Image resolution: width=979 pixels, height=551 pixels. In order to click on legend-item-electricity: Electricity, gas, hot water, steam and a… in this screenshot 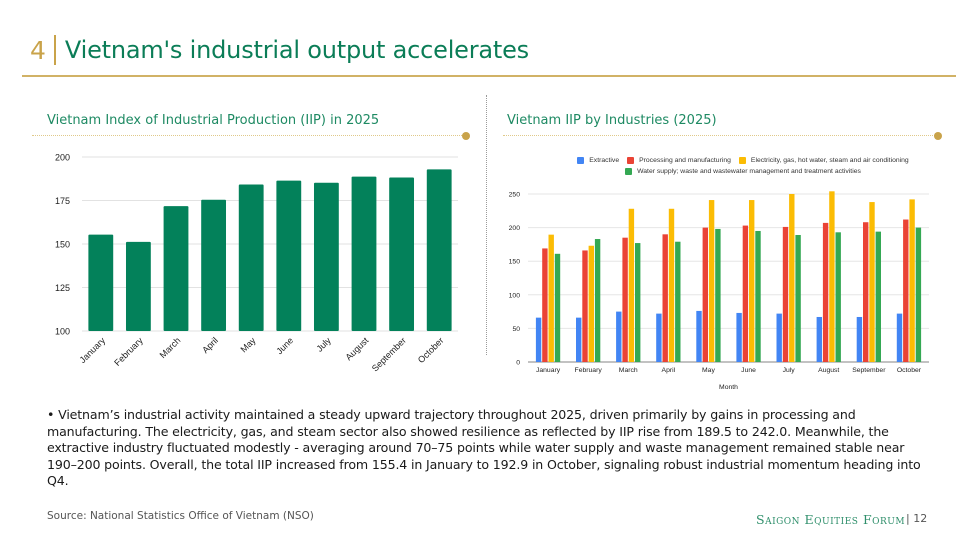, I will do `click(823, 160)`.